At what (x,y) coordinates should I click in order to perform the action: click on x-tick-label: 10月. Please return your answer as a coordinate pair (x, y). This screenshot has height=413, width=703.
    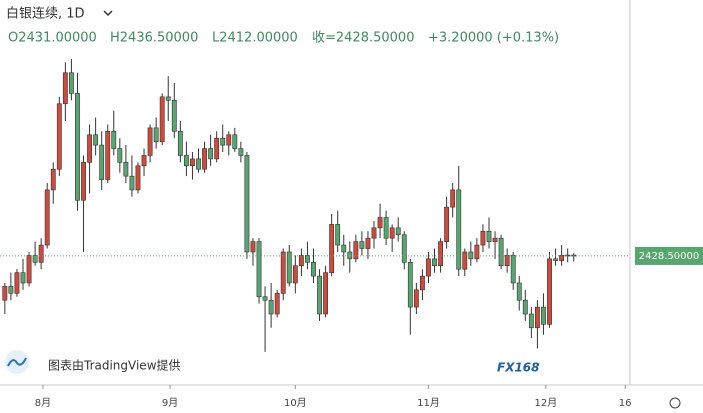
    Looking at the image, I should click on (295, 403).